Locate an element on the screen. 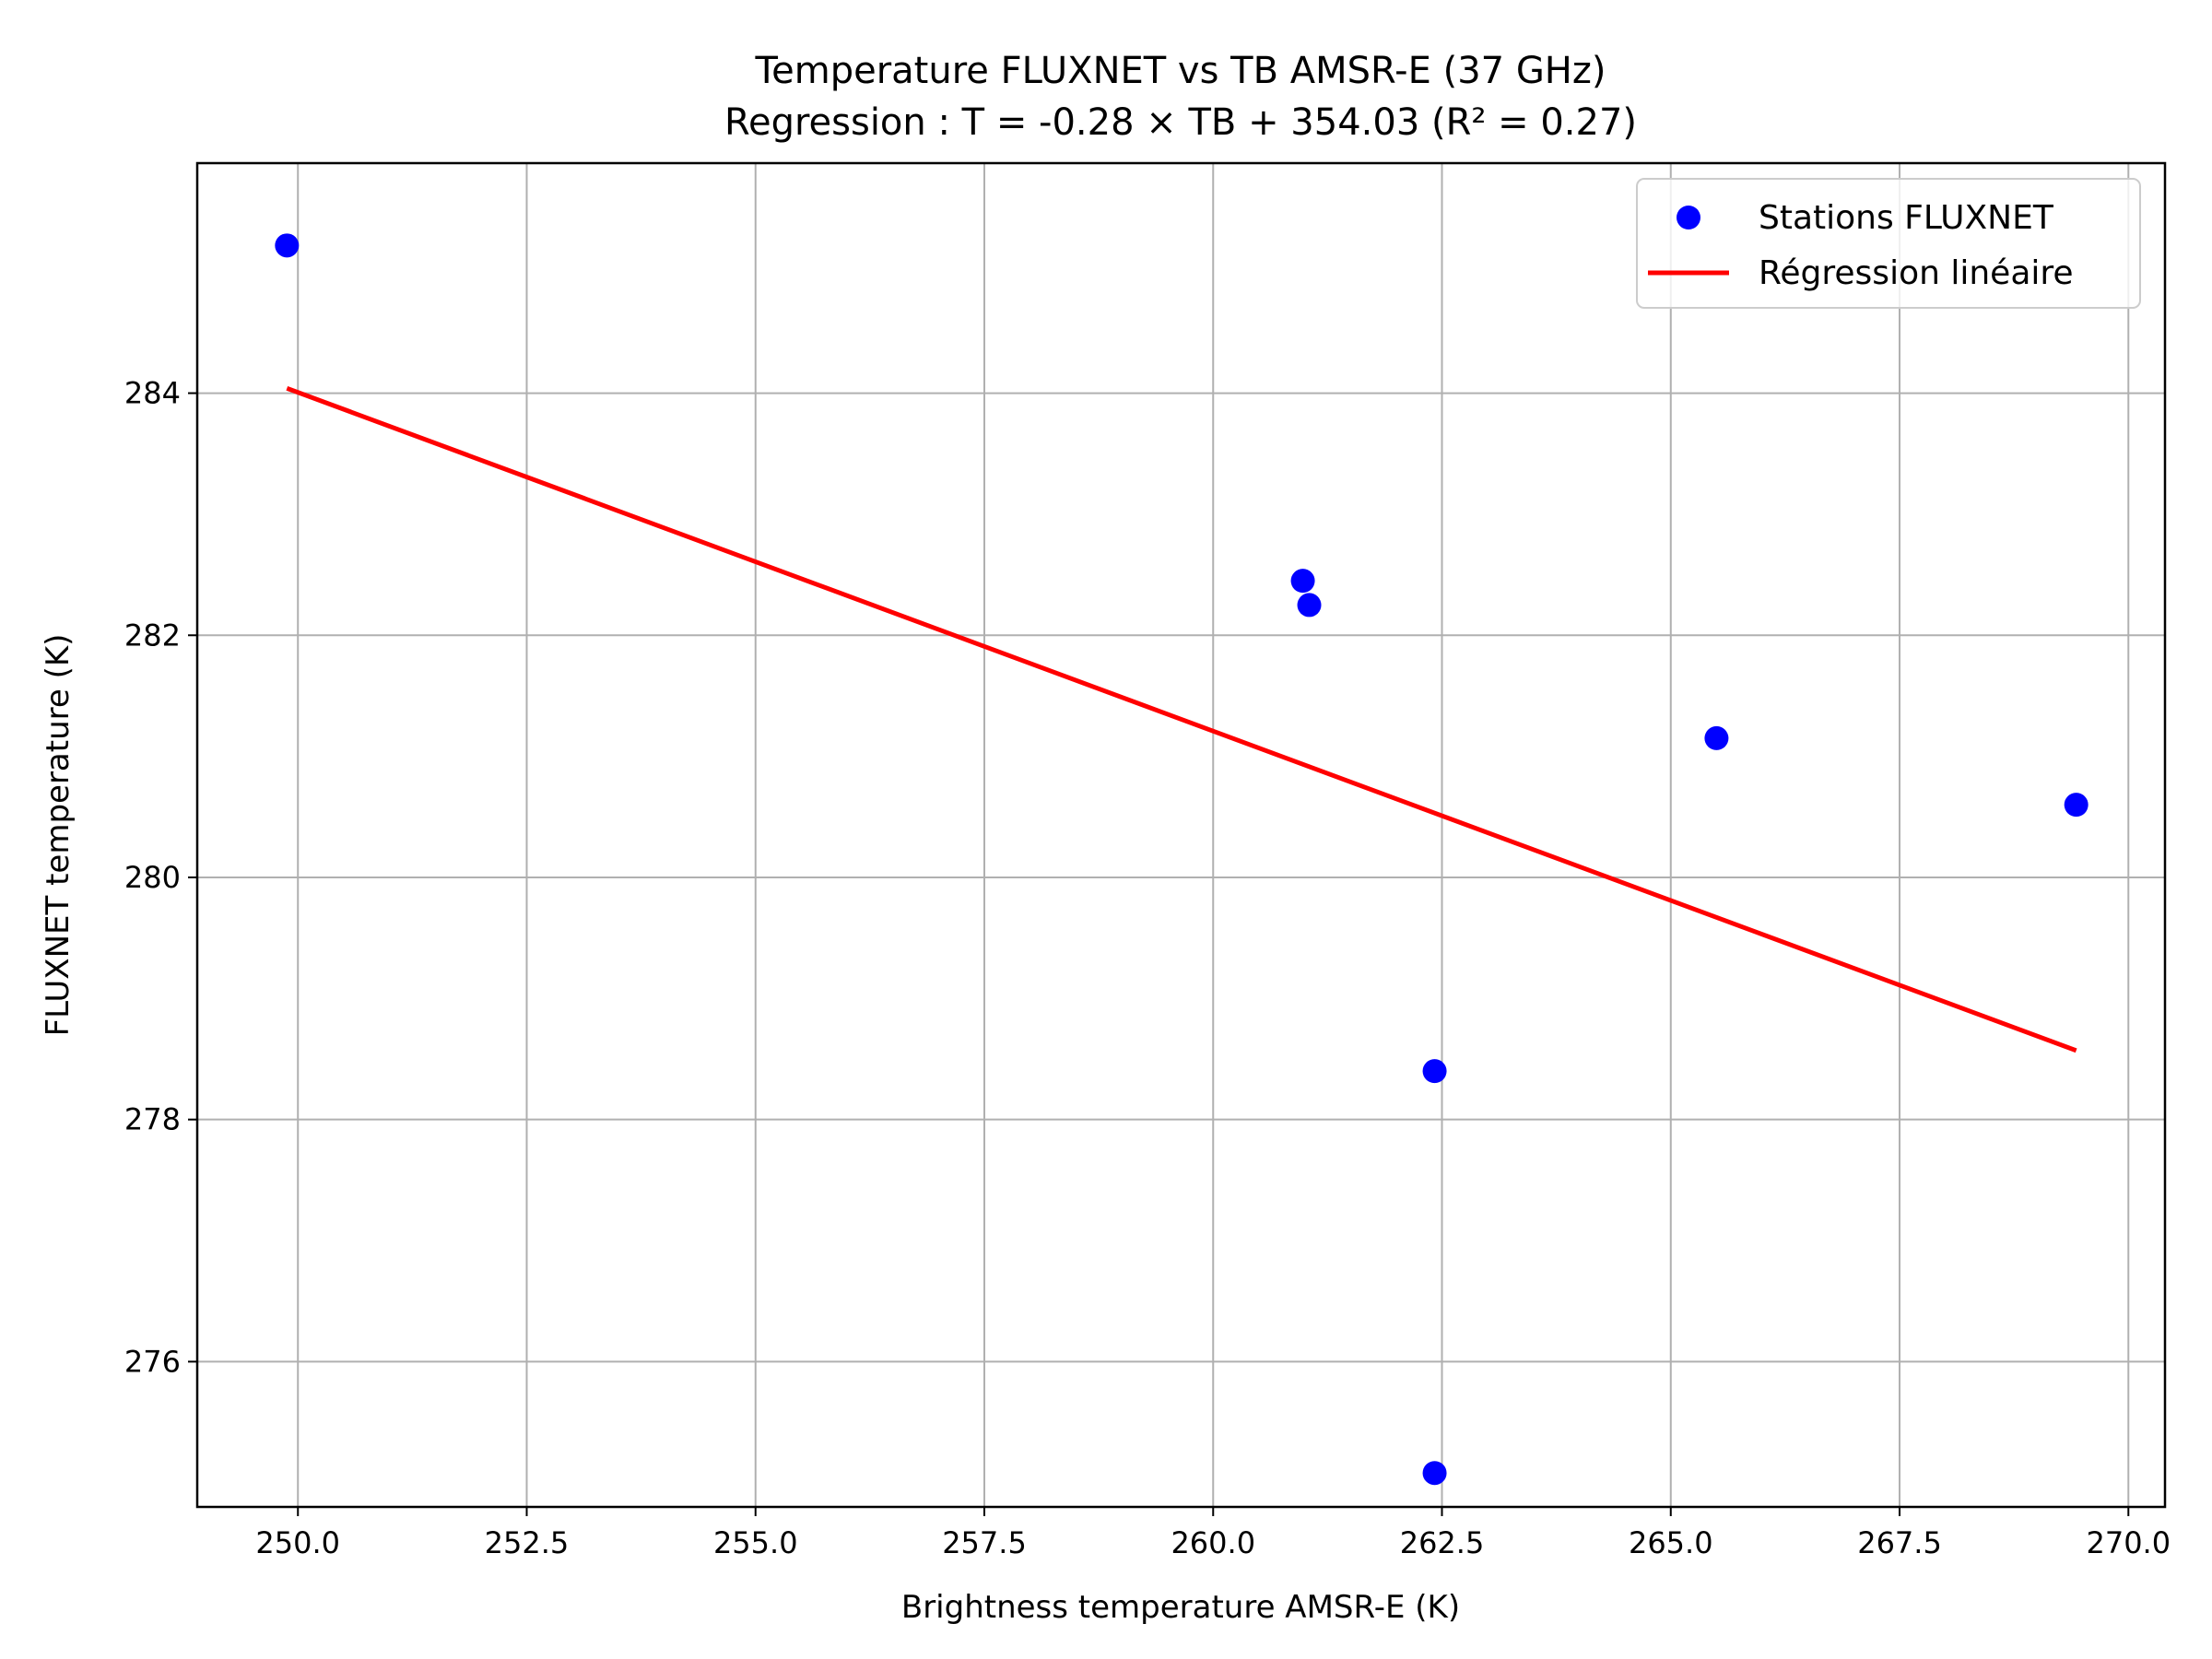 This screenshot has width=2212, height=1659. x-tick-label: 265.0 is located at coordinates (1671, 1542).